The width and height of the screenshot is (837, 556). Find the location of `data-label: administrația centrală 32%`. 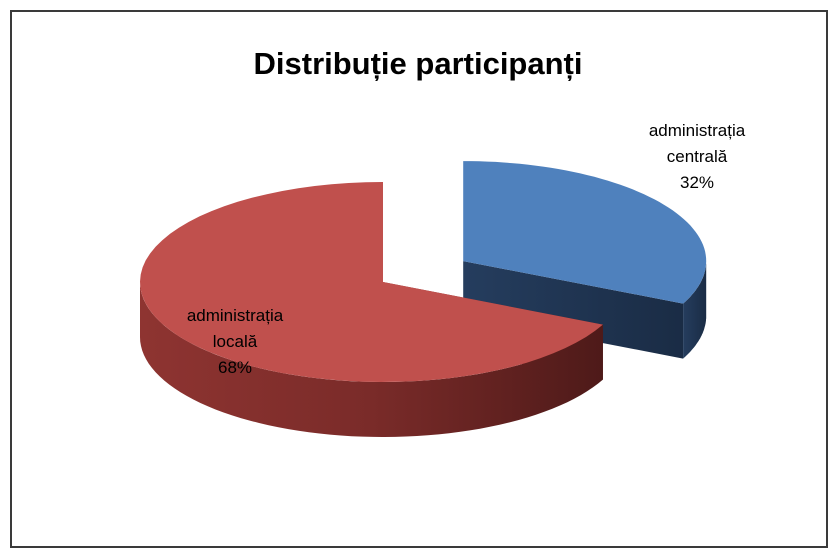

data-label: administrația centrală 32% is located at coordinates (697, 157).